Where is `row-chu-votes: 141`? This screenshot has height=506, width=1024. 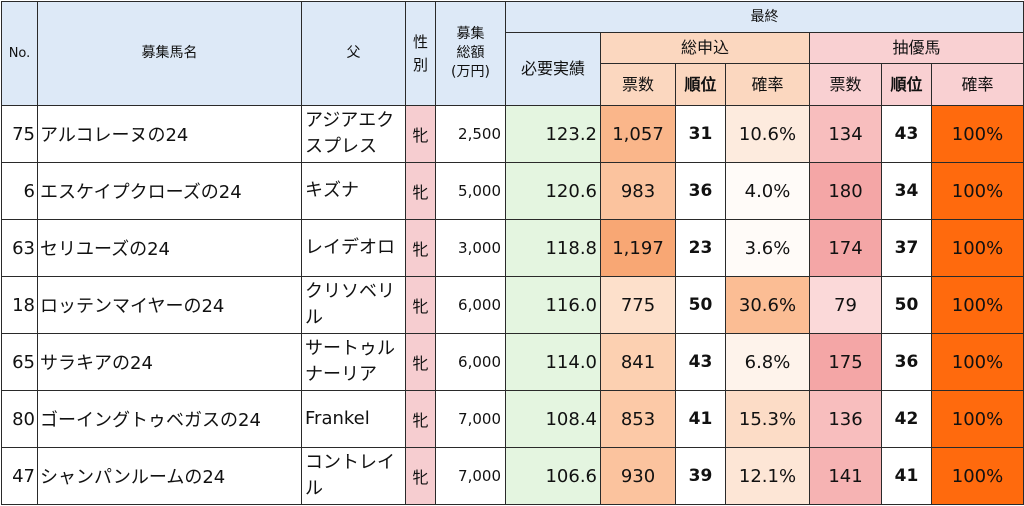
row-chu-votes: 141 is located at coordinates (845, 476).